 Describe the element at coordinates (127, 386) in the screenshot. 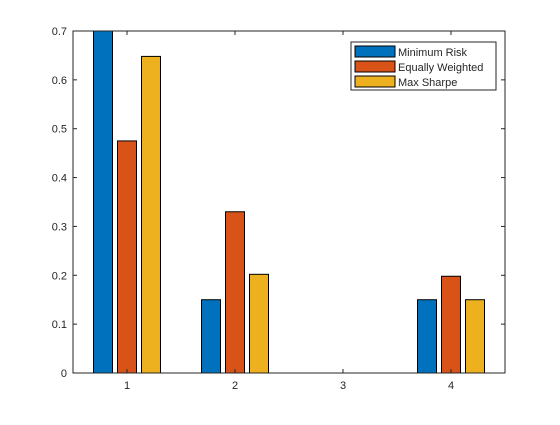

I see `x-tick-label: 1` at that location.